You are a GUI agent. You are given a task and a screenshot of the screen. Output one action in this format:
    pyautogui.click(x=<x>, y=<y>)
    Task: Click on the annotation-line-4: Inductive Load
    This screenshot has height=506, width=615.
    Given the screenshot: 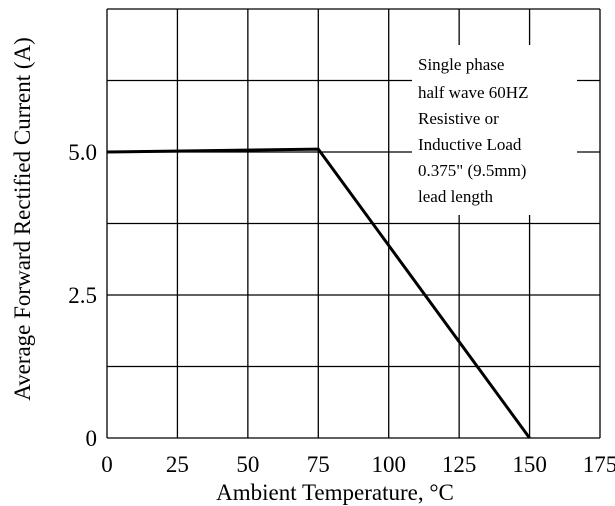 What is the action you would take?
    pyautogui.click(x=470, y=144)
    